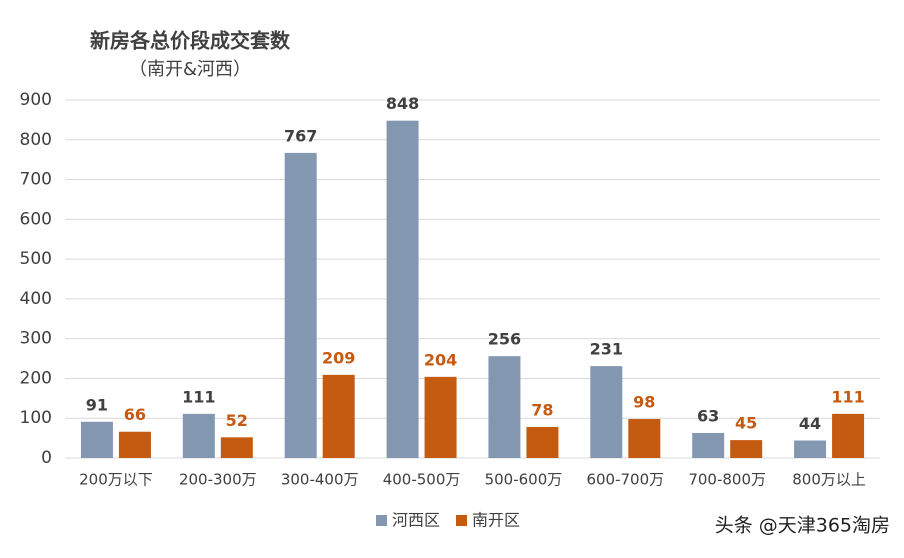 The image size is (904, 558). I want to click on legend-label: 南开区, so click(496, 520).